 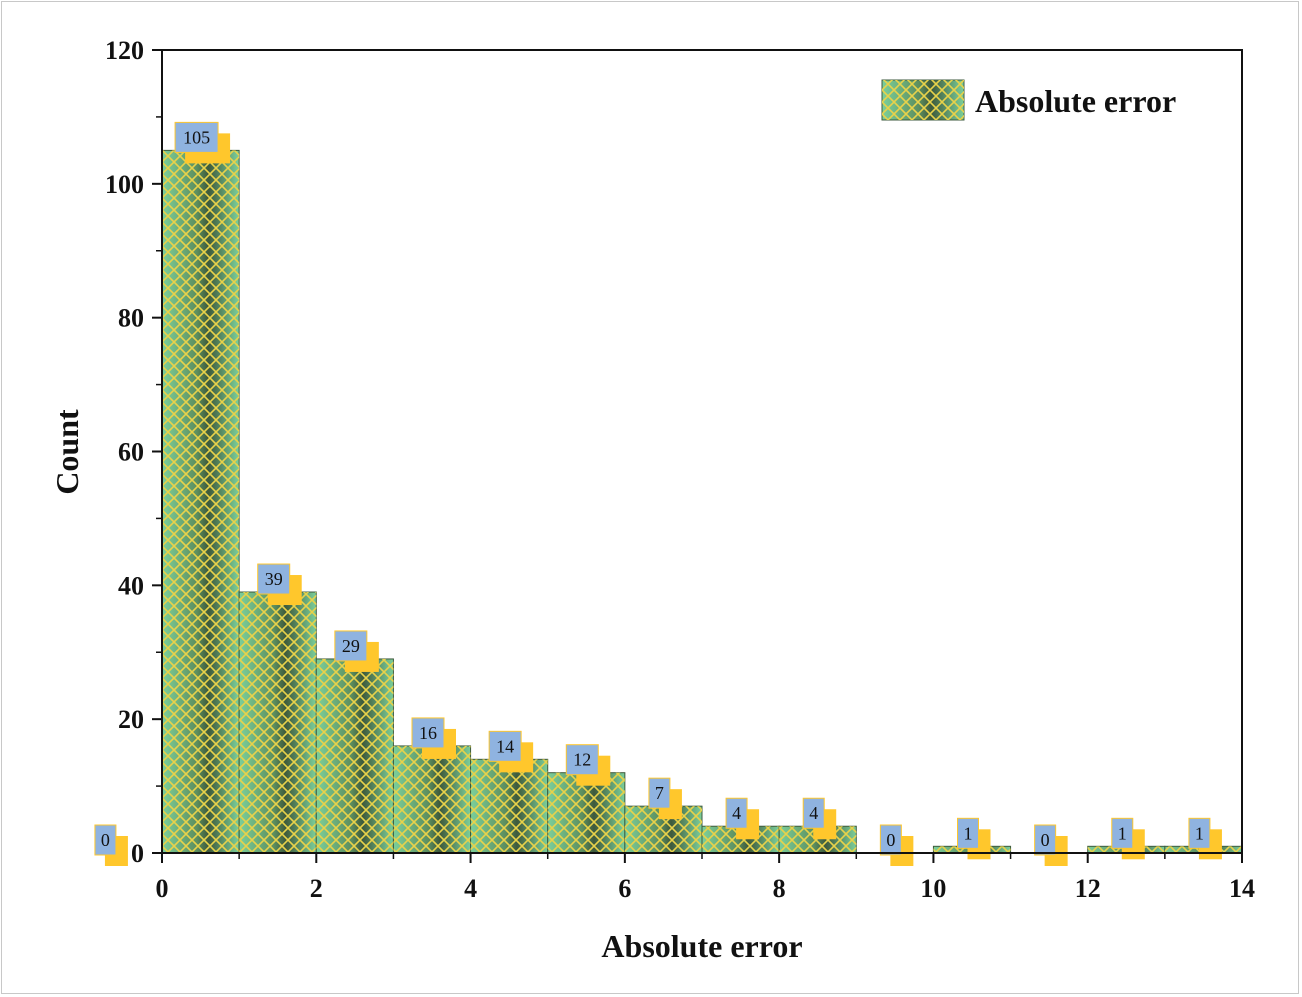 I want to click on x-axis-title: Absolute error, so click(x=701, y=946).